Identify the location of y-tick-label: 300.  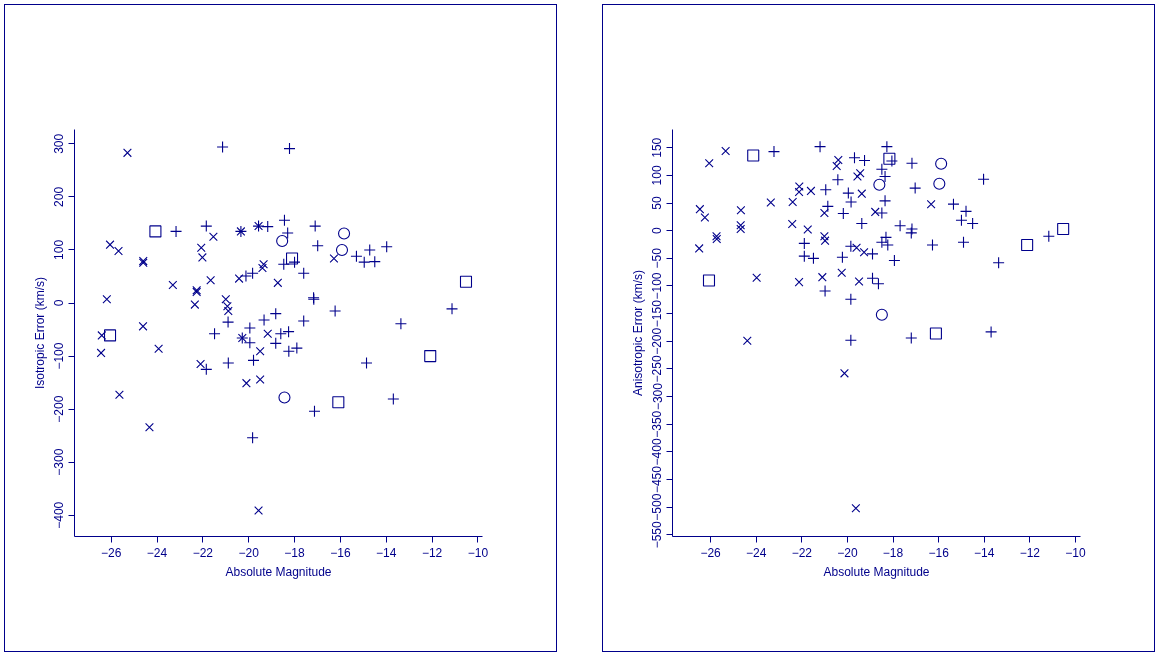
(59, 143).